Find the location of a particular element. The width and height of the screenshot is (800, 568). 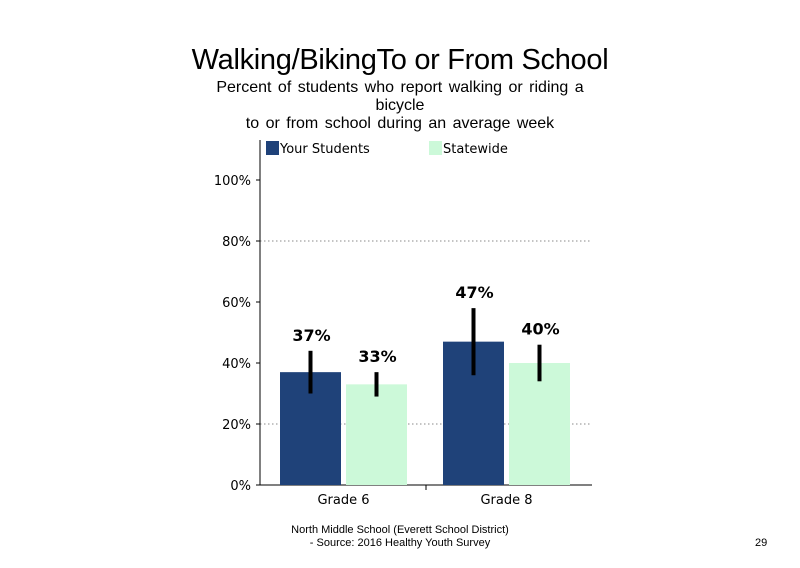

page-number: 29 is located at coordinates (761, 543).